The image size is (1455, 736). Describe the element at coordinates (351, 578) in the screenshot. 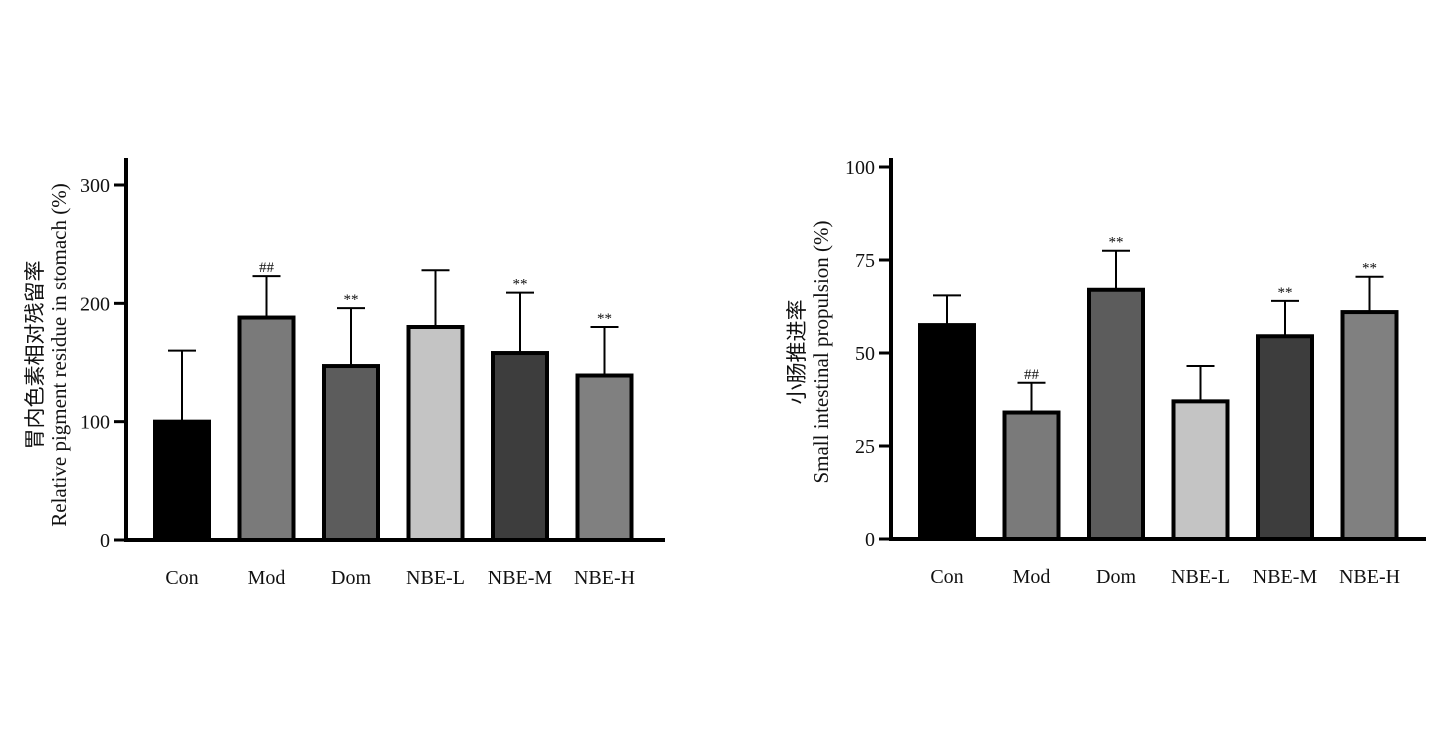

I see `chart-0-category-label: Dom` at that location.